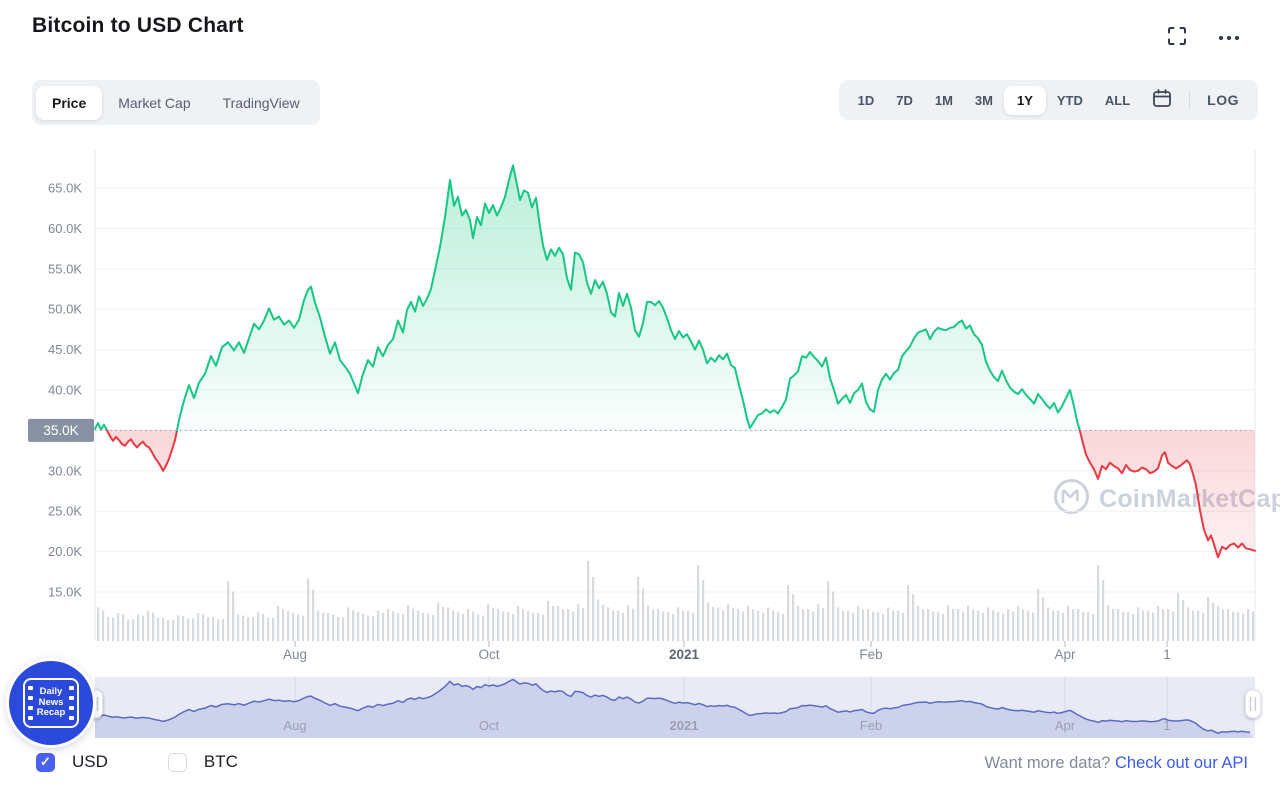  Describe the element at coordinates (866, 100) in the screenshot. I see `range-1d: 1D` at that location.